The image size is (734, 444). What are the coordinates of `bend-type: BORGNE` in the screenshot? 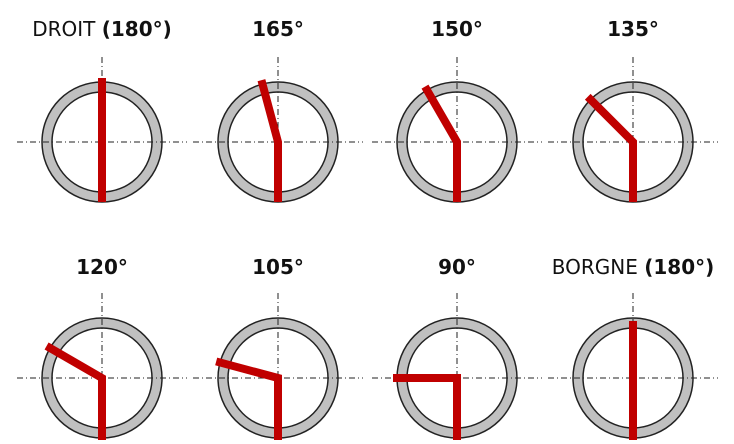 It's located at (595, 267).